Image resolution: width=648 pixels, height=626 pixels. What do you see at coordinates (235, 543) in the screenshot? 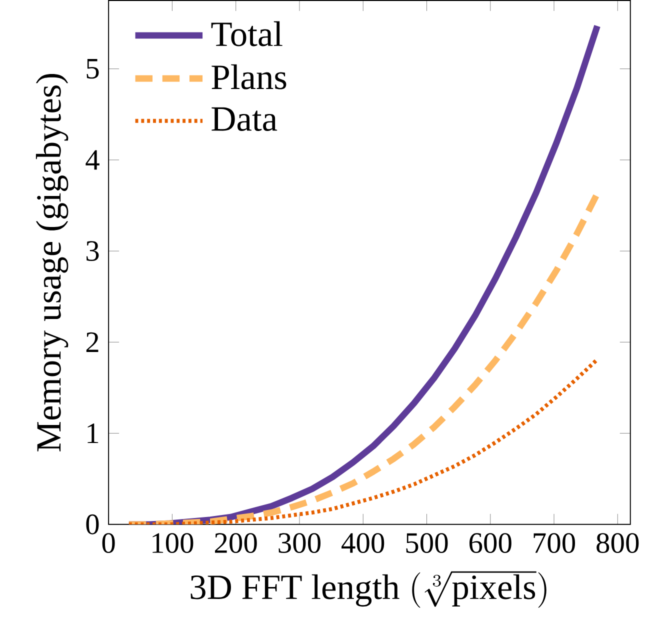
I see `x-tick-label: 200` at bounding box center [235, 543].